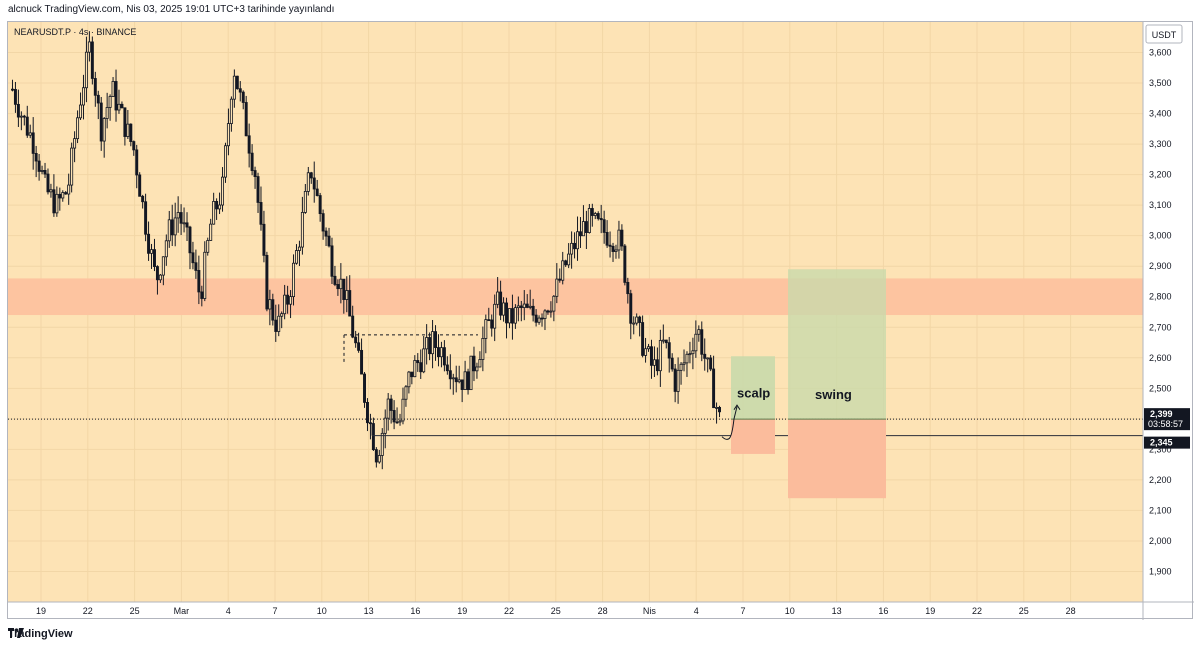 This screenshot has height=647, width=1200. I want to click on swing-profit-zone, so click(837, 344).